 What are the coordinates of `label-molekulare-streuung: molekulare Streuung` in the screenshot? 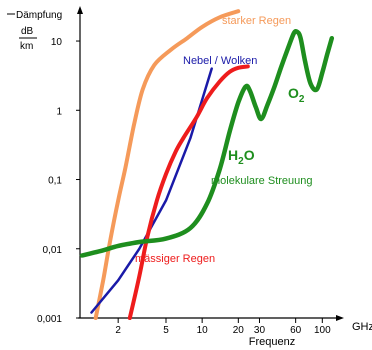 It's located at (262, 181).